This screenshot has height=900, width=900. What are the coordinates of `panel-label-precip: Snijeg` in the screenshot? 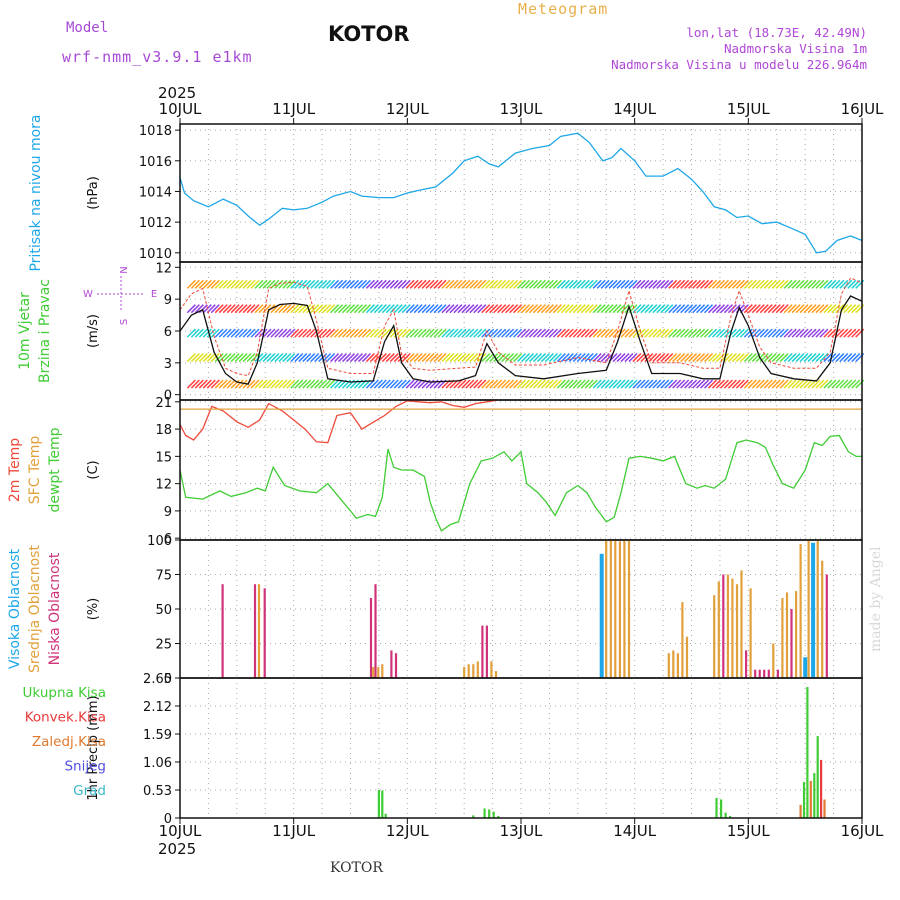 It's located at (85, 767).